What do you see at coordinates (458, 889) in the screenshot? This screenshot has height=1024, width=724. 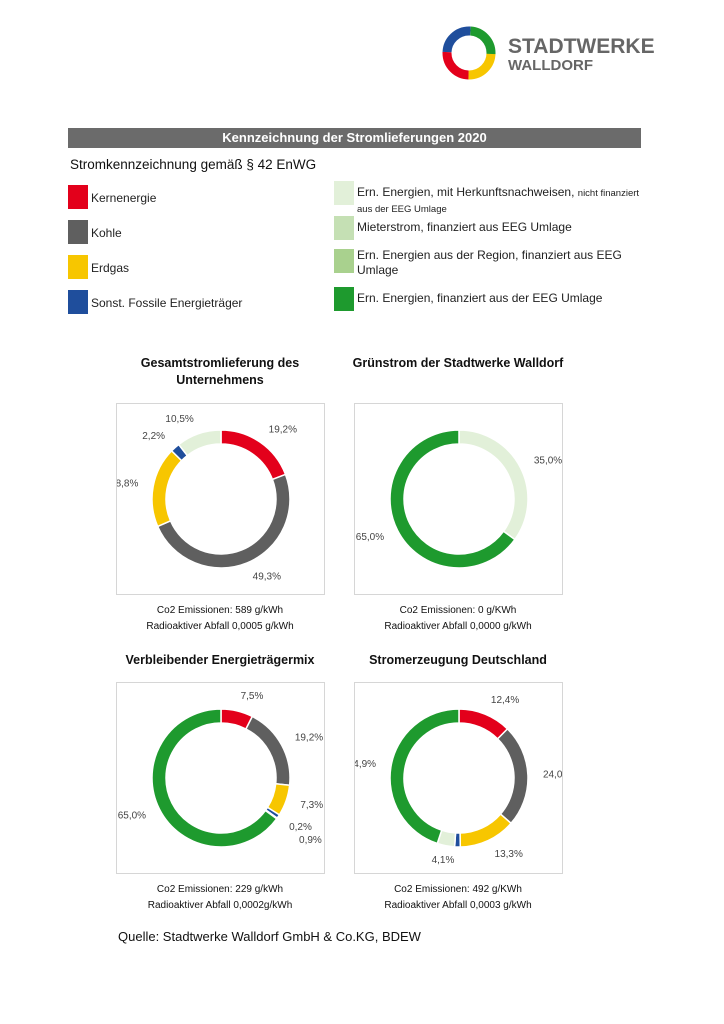 I see `chart-note: Co2 Emissionen: 492 g/KWh` at bounding box center [458, 889].